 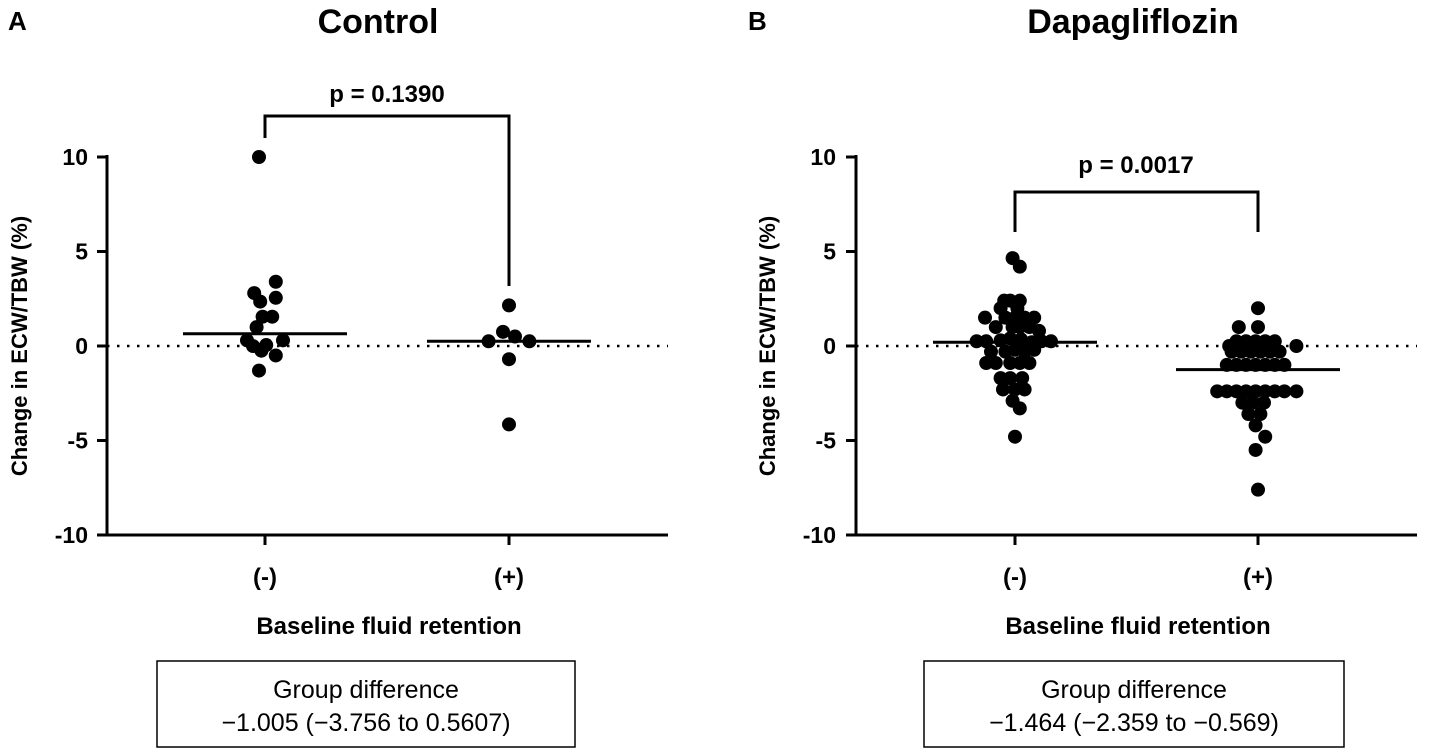 I want to click on group-difference-value: −1.005 (−3.756 to 0.5607), so click(x=365, y=723).